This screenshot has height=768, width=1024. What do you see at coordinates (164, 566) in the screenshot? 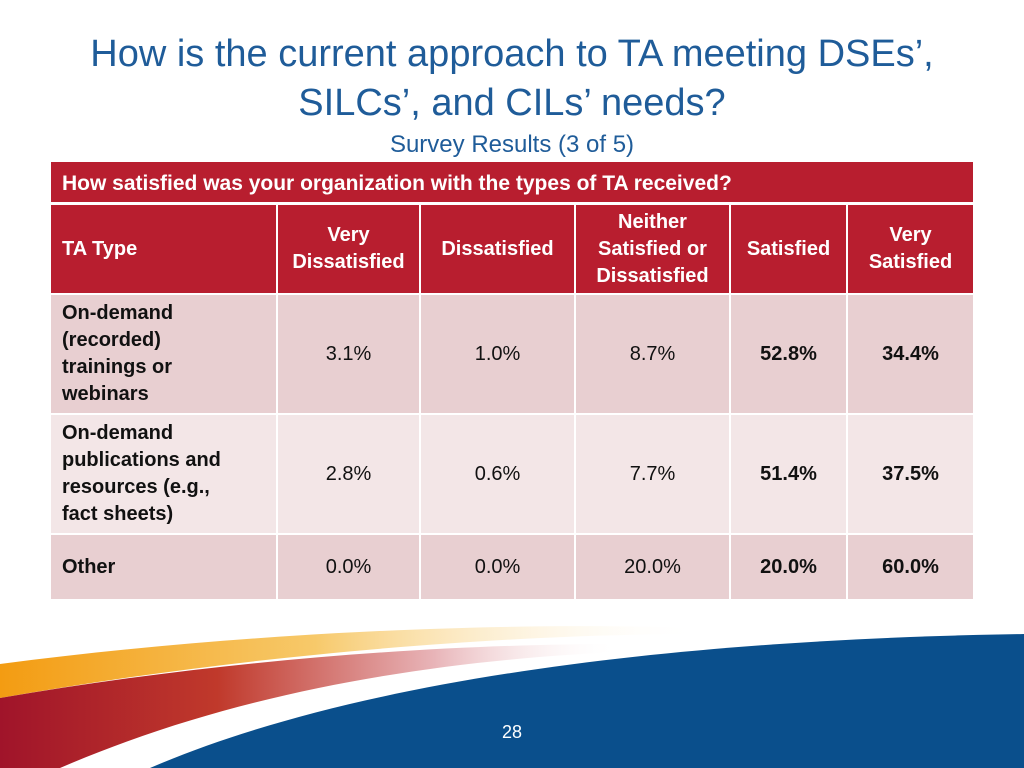
I see `row-label-other: Other` at bounding box center [164, 566].